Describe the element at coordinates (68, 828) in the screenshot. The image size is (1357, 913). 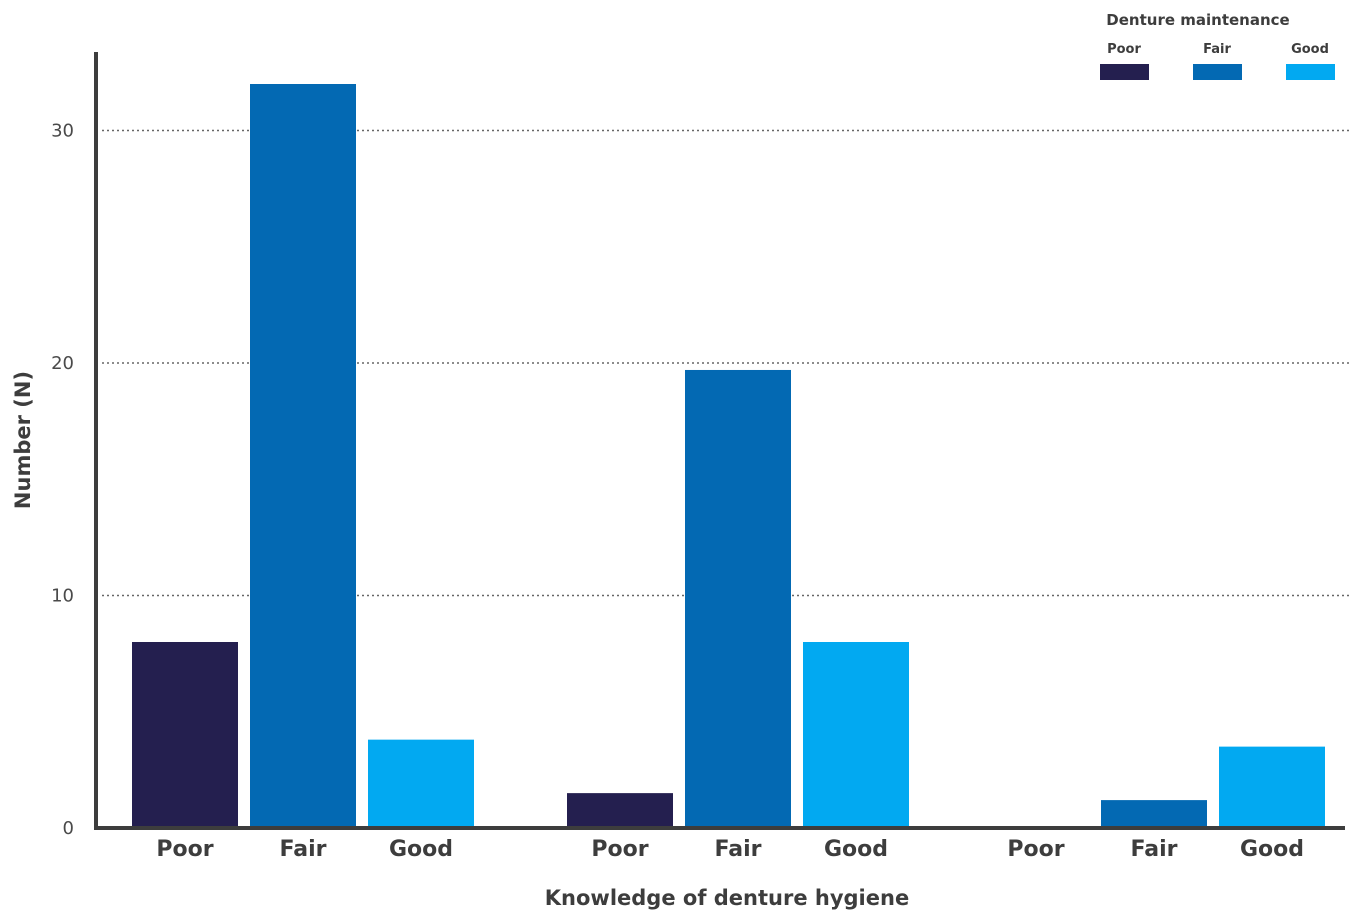
I see `y-tick-label: 0` at that location.